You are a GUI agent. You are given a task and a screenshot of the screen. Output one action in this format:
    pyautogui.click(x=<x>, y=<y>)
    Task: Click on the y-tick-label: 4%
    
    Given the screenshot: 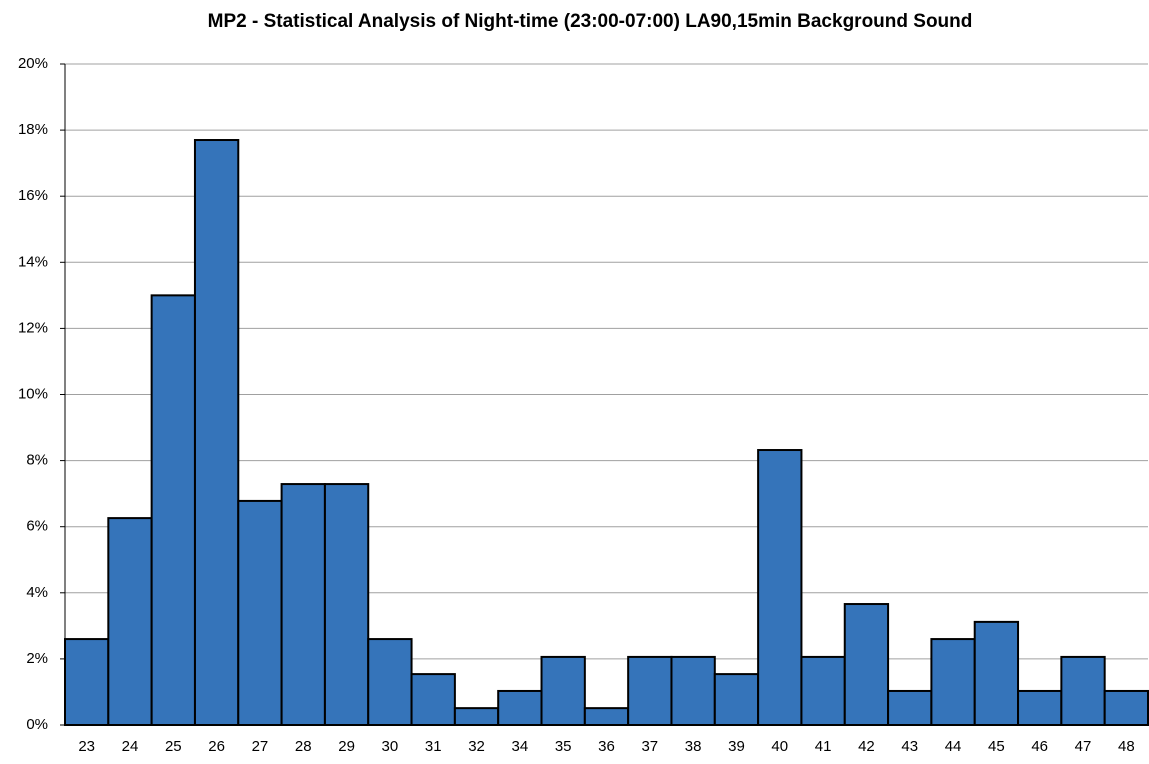 What is the action you would take?
    pyautogui.click(x=37, y=592)
    